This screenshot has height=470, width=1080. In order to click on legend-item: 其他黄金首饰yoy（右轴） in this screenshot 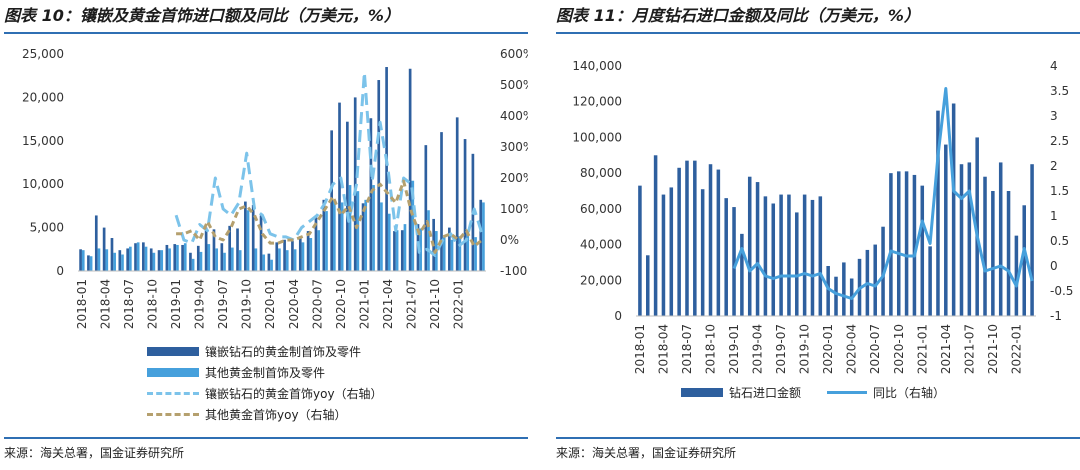, I will do `click(265, 414)`.